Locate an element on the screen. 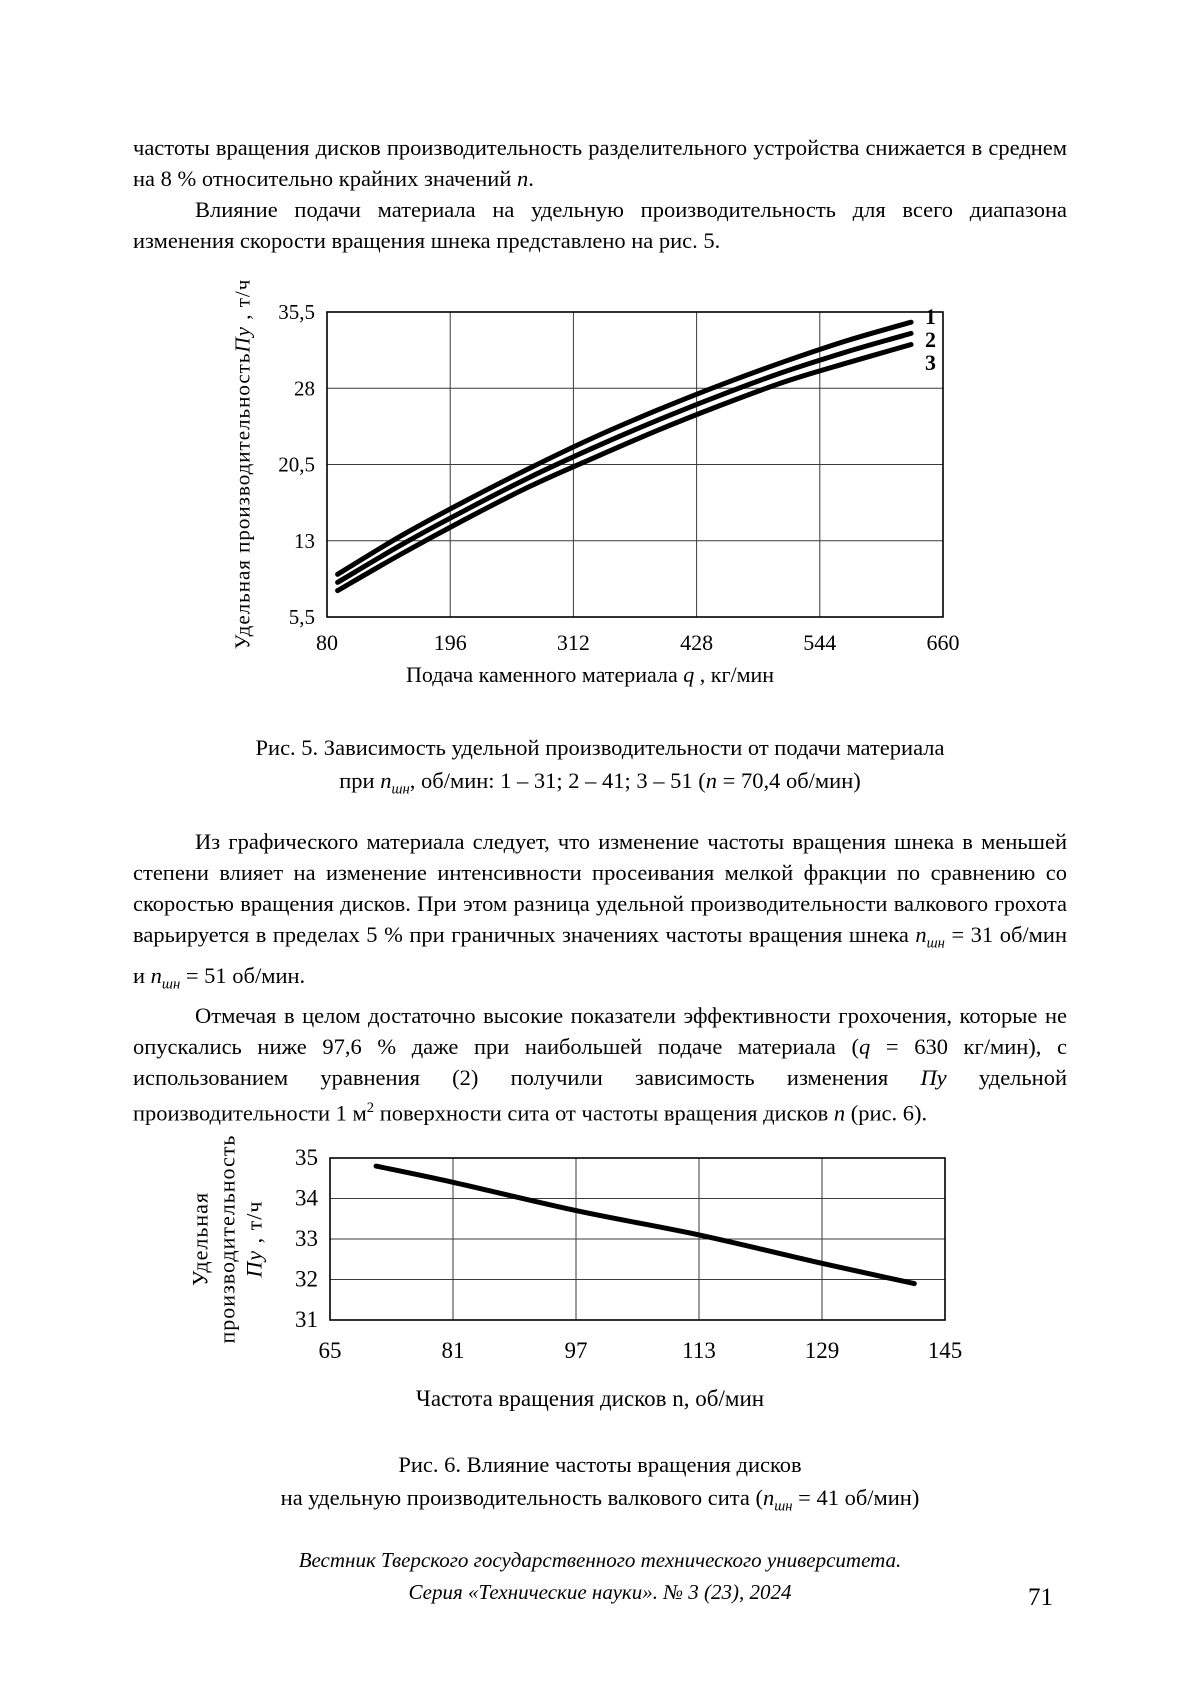 Image resolution: width=1200 pixels, height=1697 pixels. figure5-x-axis-title: Подача каменного материала q , кг/мин is located at coordinates (590, 675).